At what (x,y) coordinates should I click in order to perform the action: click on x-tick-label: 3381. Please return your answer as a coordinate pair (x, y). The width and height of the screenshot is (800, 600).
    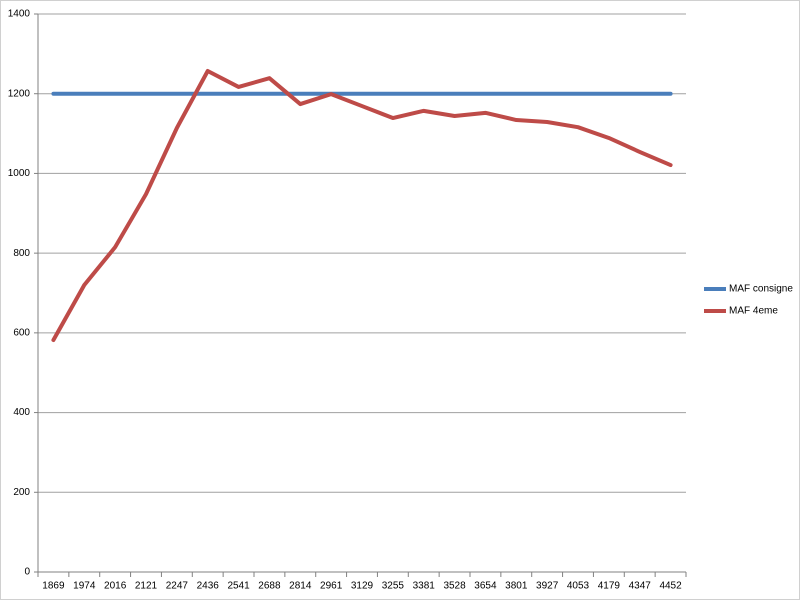
    Looking at the image, I should click on (424, 586).